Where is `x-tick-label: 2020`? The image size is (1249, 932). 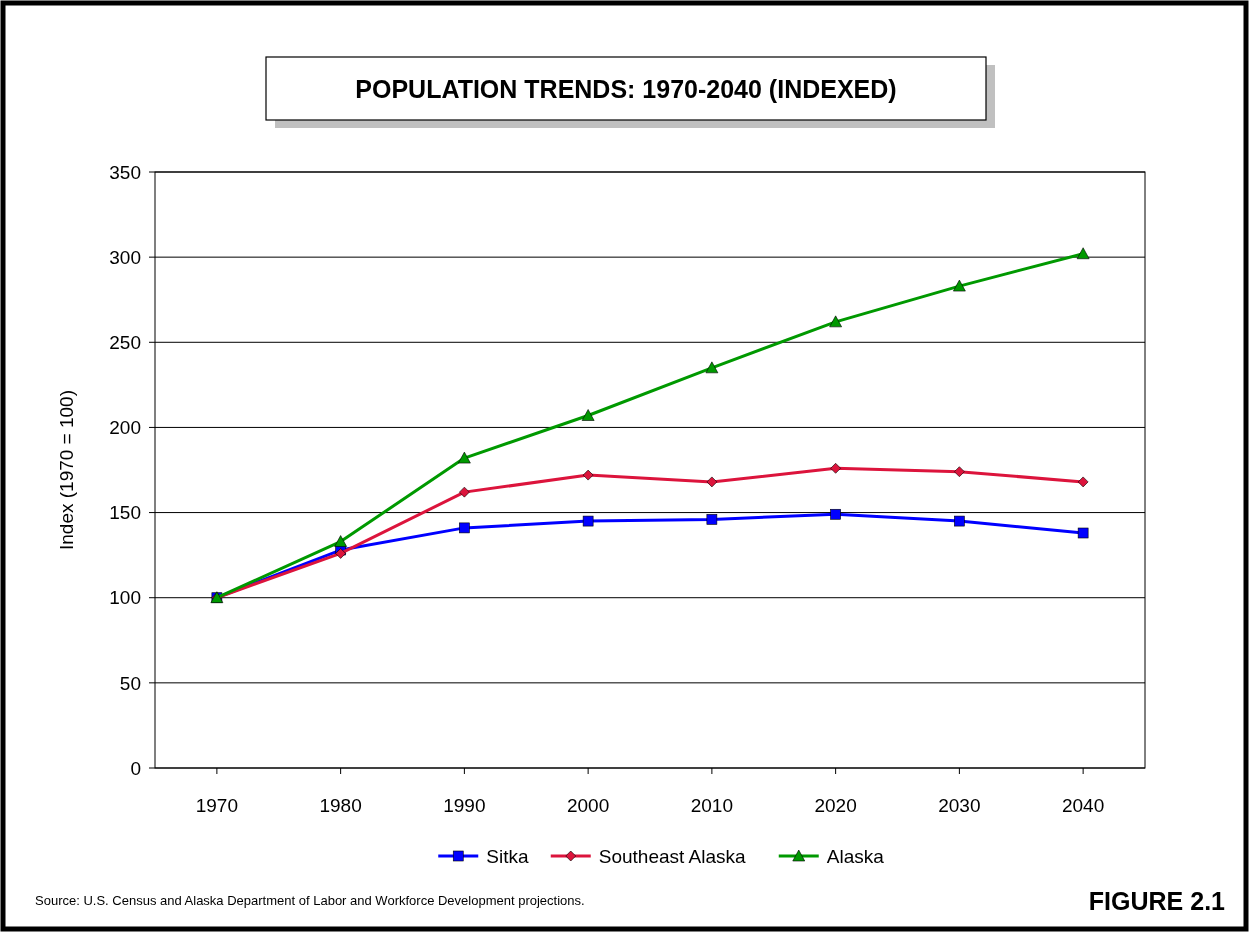 x-tick-label: 2020 is located at coordinates (835, 805).